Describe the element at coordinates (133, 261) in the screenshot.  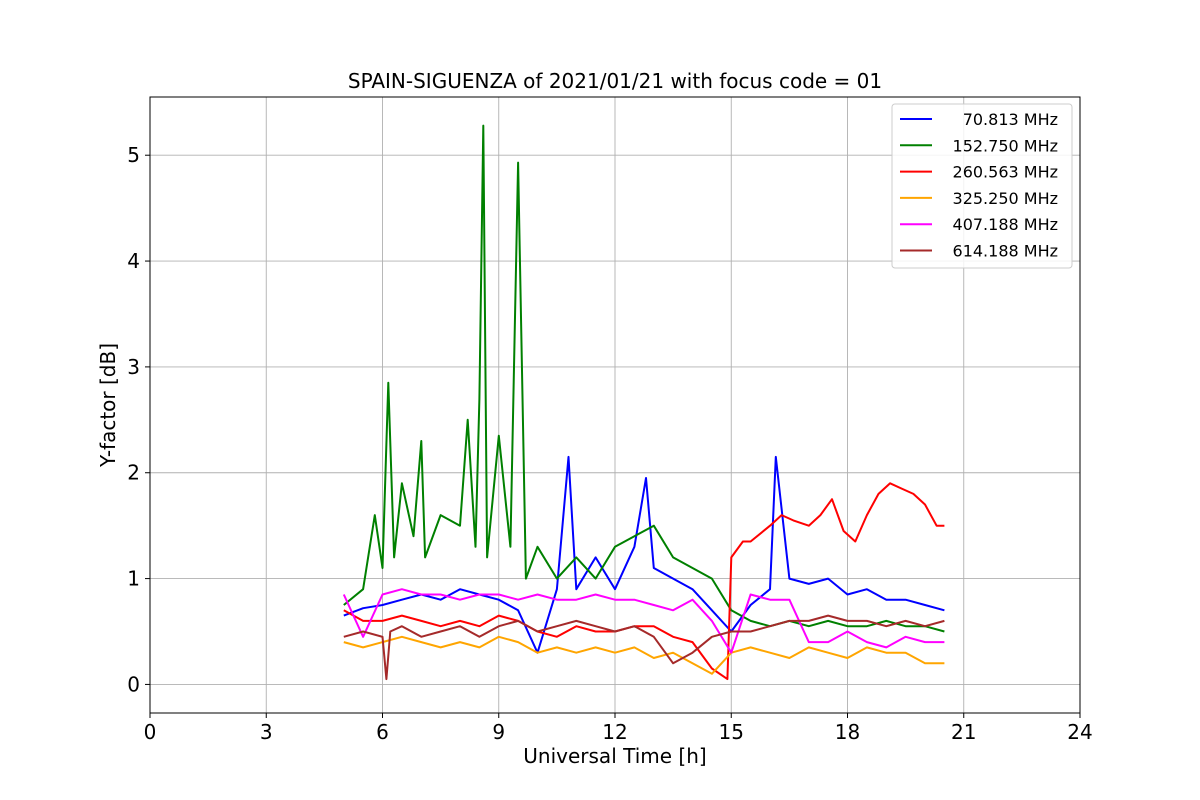
I see `y-tick-label: 4` at that location.